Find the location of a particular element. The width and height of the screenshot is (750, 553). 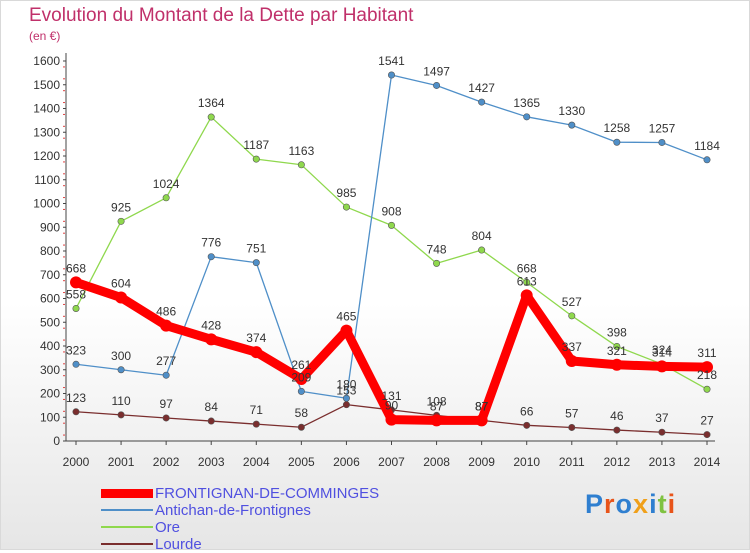

chart-subtitle: (en €) is located at coordinates (45, 36).